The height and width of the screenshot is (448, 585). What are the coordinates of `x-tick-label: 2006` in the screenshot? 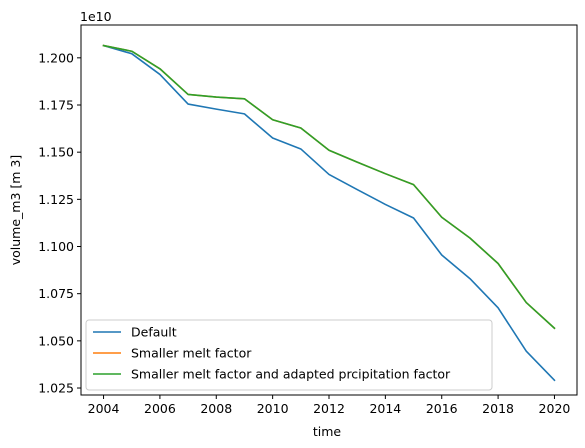 It's located at (160, 408).